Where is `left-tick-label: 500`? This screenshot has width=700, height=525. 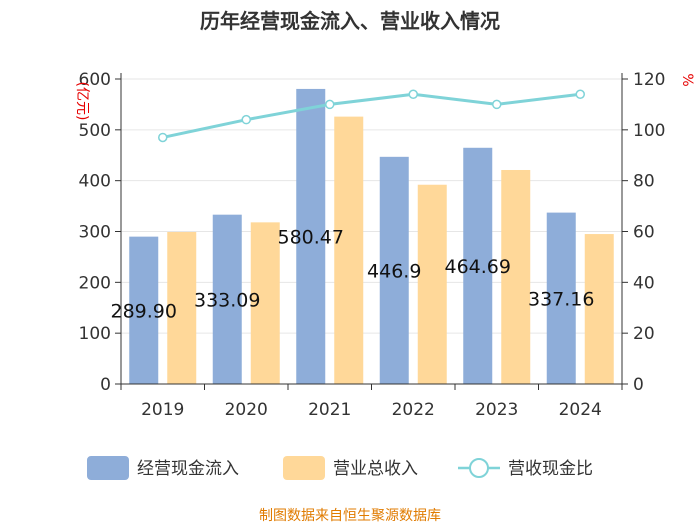 left-tick-label: 500 is located at coordinates (95, 131).